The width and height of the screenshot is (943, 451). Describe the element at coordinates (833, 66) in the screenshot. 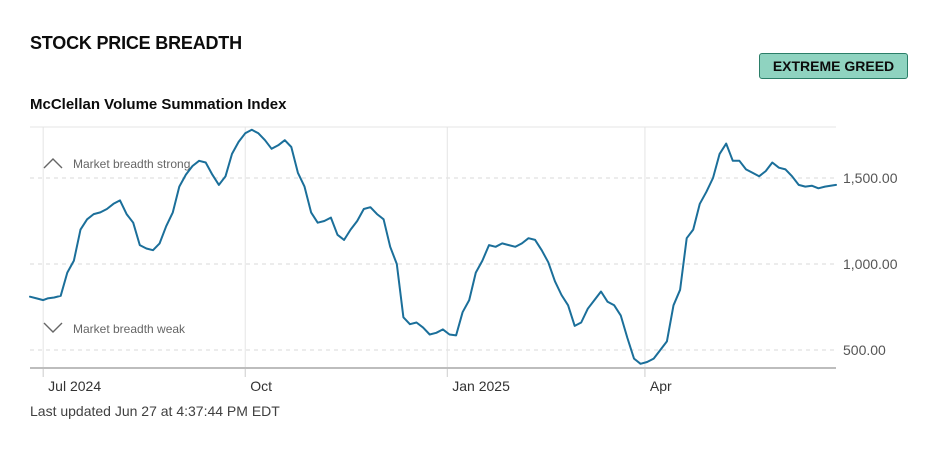

I see `rating-badge: EXTREME GREED` at that location.